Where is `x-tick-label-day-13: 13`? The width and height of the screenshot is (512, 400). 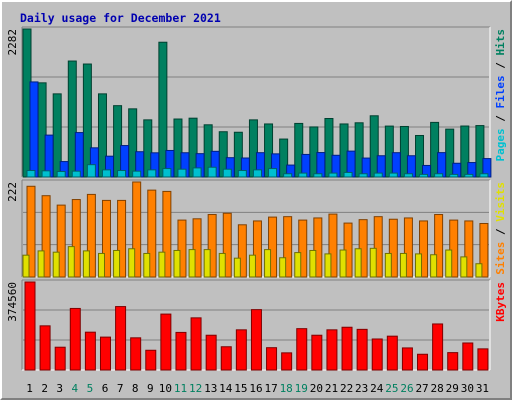
x-tick-label-day-13: 13 is located at coordinates (210, 388).